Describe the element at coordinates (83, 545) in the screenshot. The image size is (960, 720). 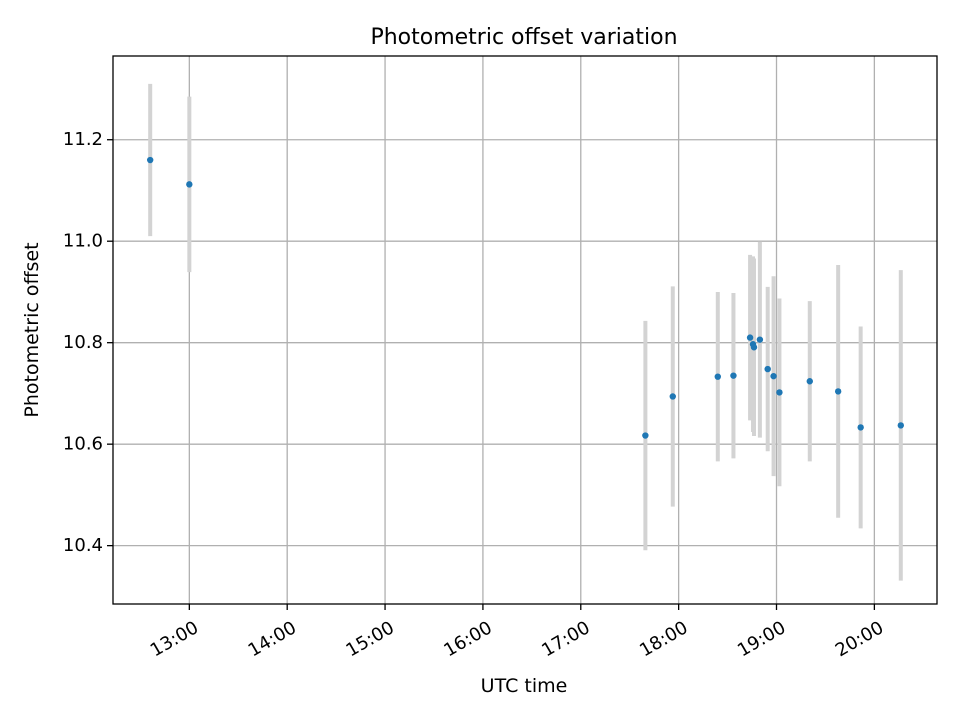
I see `y-tick-label: 10.4` at that location.